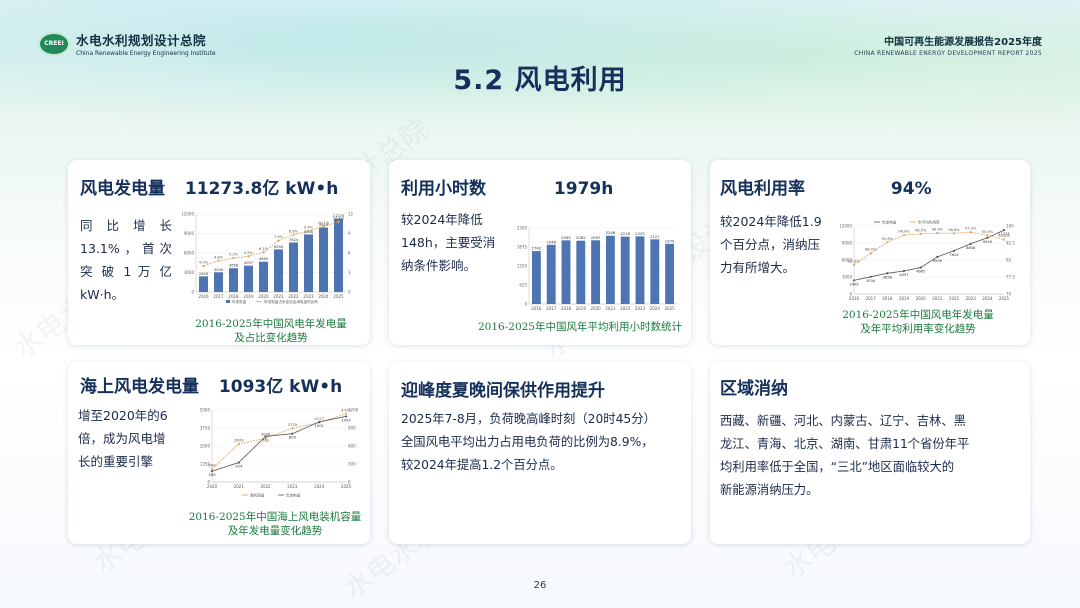 The width and height of the screenshot is (1080, 608). What do you see at coordinates (1009, 294) in the screenshot?
I see `y2-tick-label: 70` at bounding box center [1009, 294].